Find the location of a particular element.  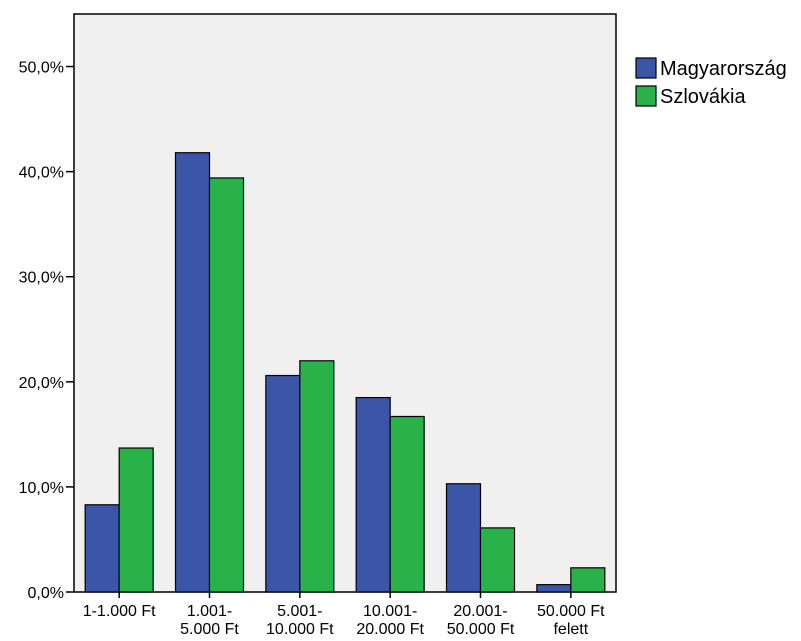

x-tick-label: 20.001-50.000 Ft is located at coordinates (481, 620).